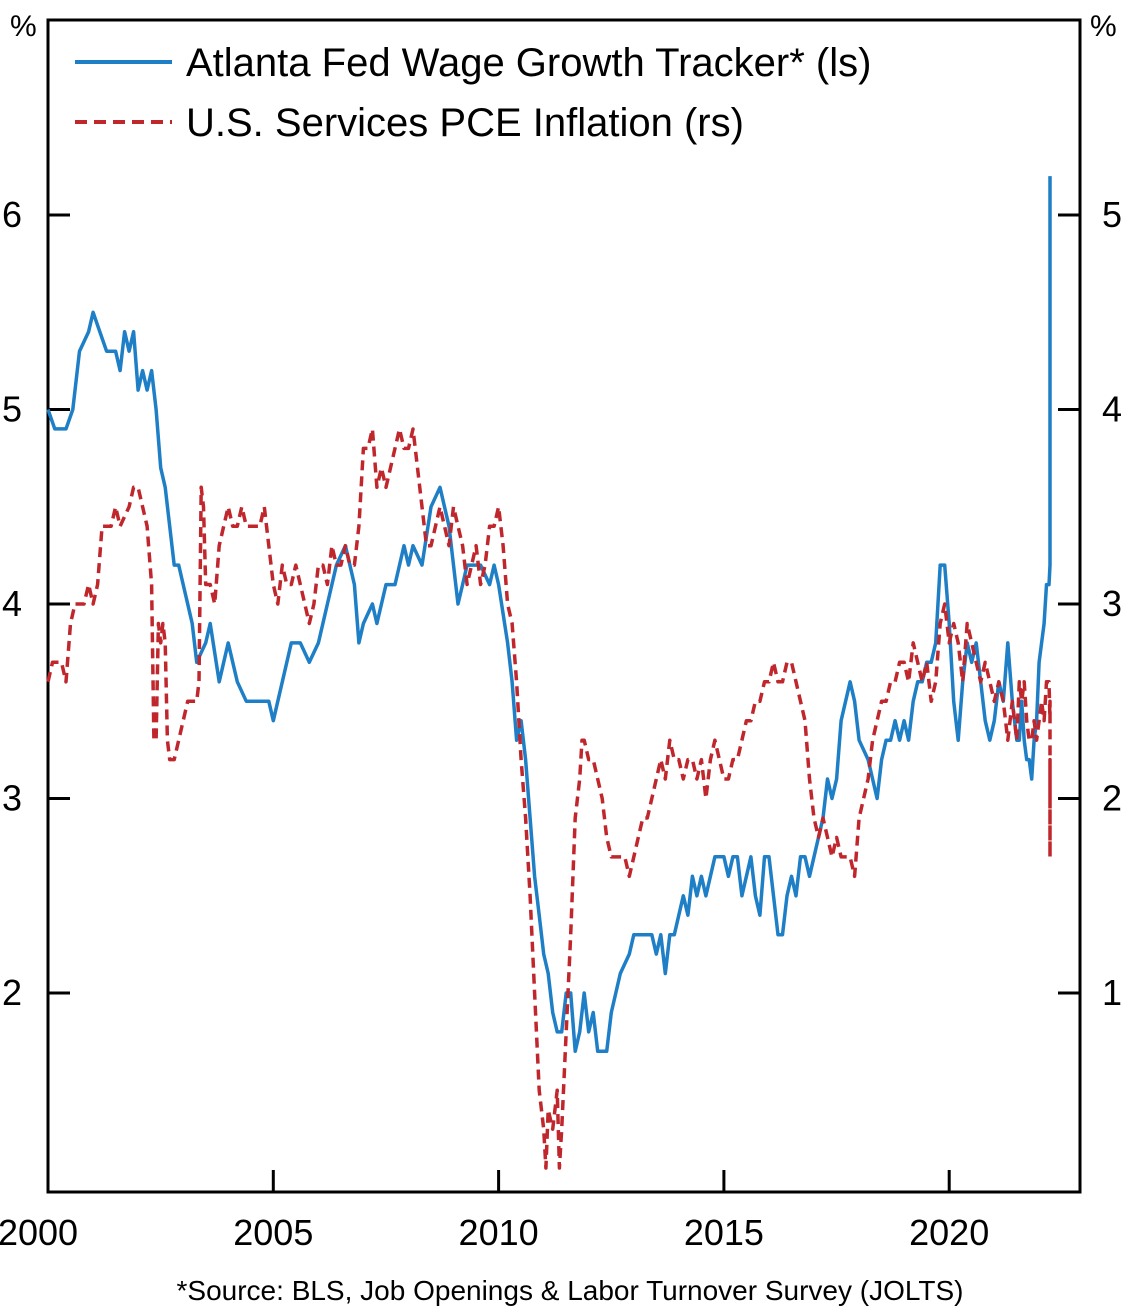 The image size is (1140, 1315). I want to click on left-tick-label: 4, so click(12, 603).